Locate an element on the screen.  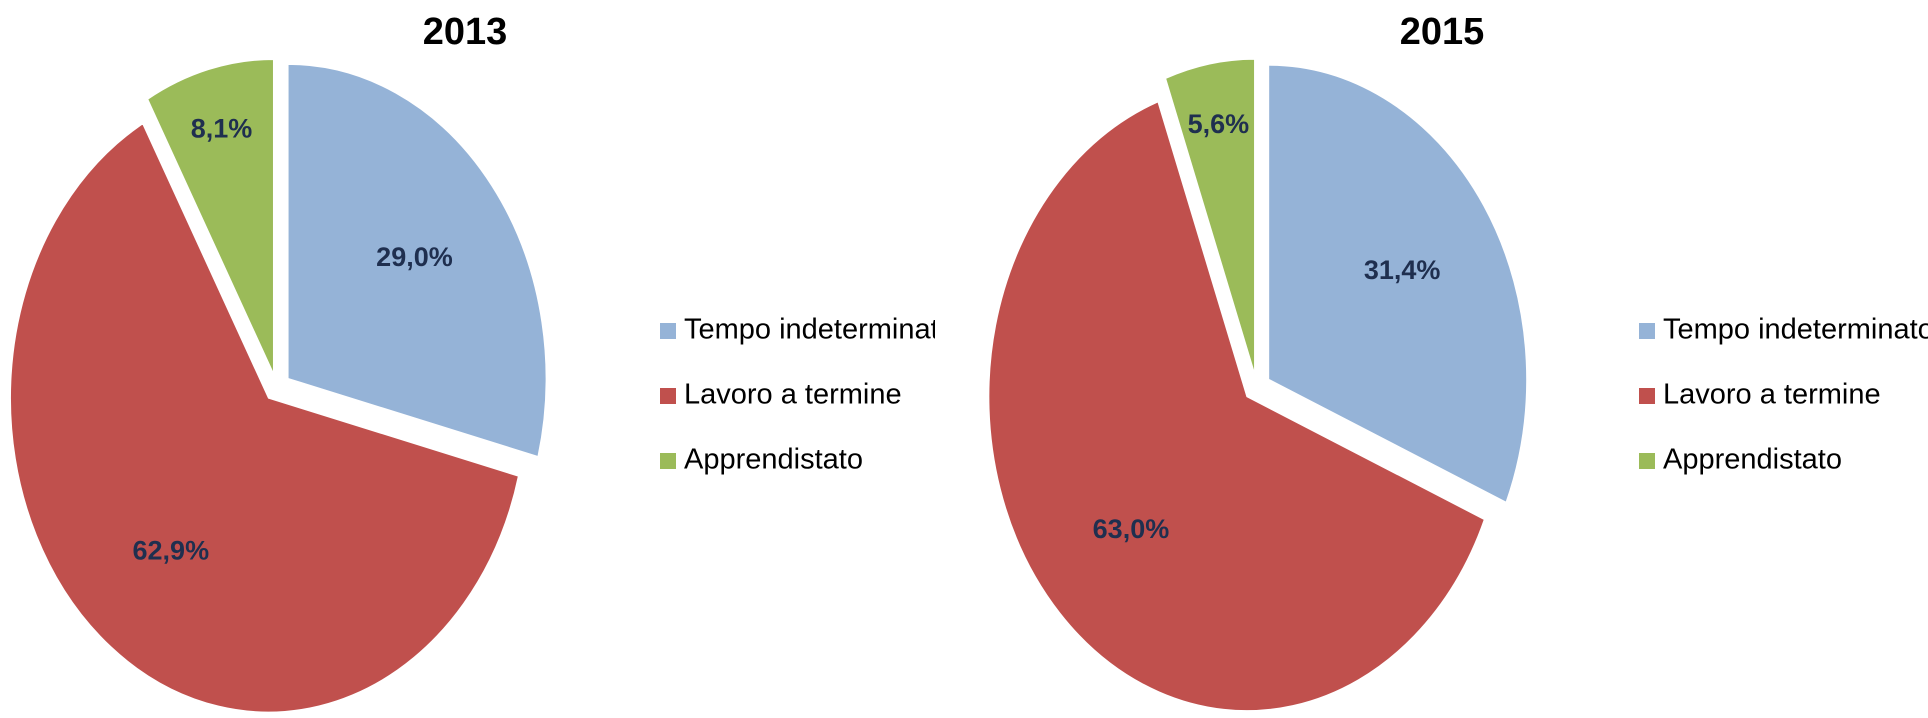
data-label: 8,1% is located at coordinates (222, 128).